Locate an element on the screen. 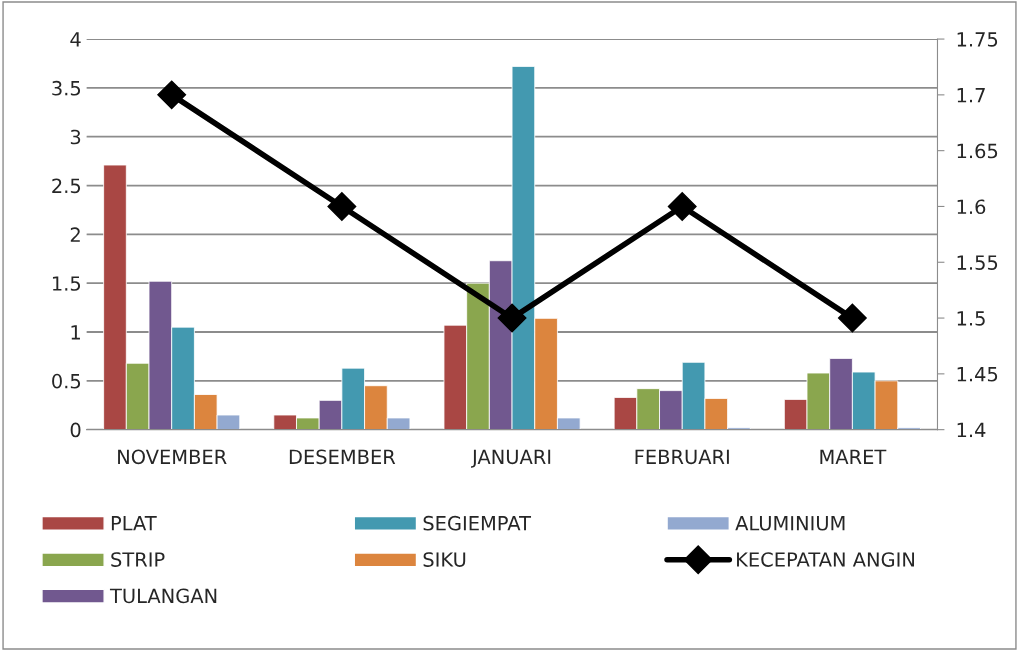 This screenshot has width=1019, height=651. y2-tick-label: 1.65 is located at coordinates (977, 151).